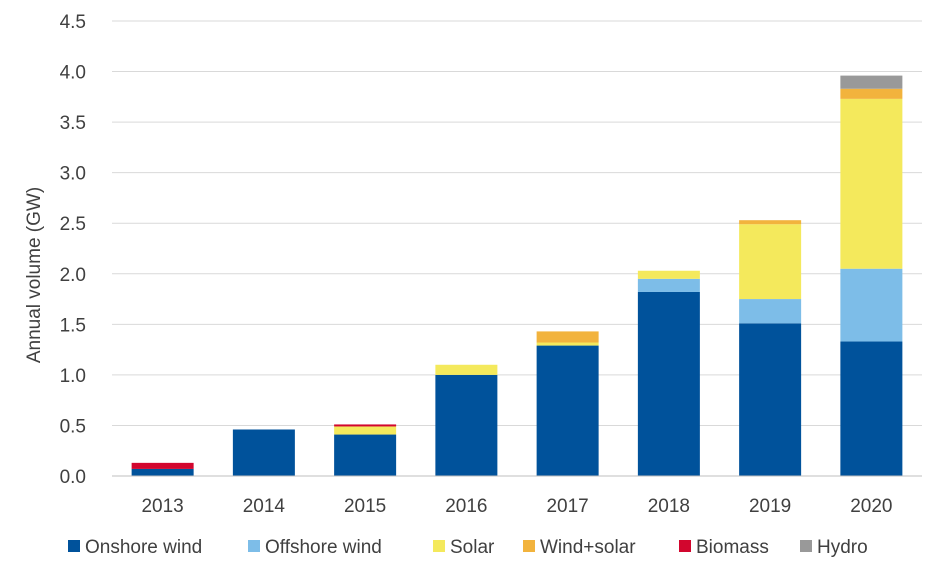 Image resolution: width=940 pixels, height=575 pixels. What do you see at coordinates (73, 275) in the screenshot?
I see `y-tick-label: 2.0` at bounding box center [73, 275].